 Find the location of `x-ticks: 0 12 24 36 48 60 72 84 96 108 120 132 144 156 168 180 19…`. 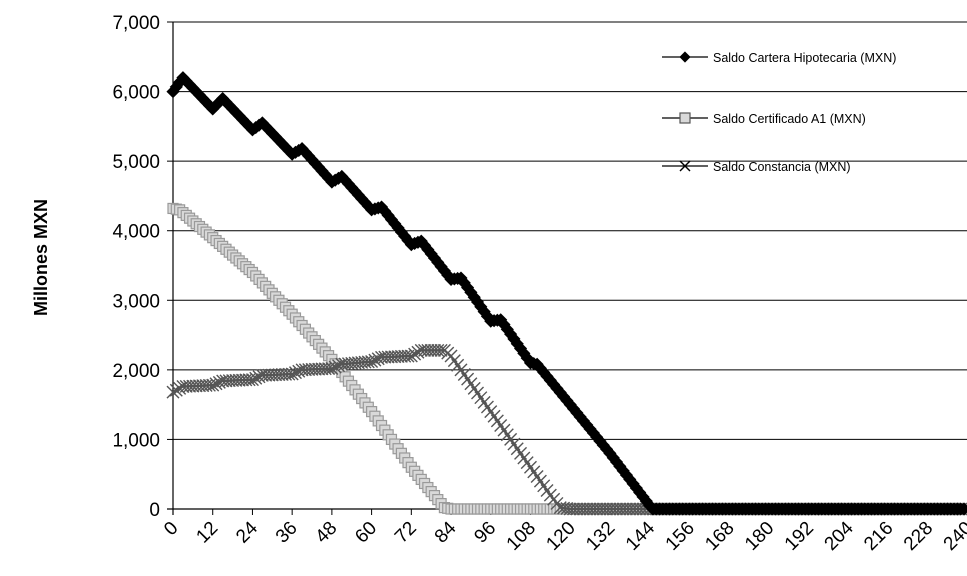

x-ticks: 0 12 24 36 48 60 72 84 96 108 120 132 144 156 168 180 19… is located at coordinates (563, 532).